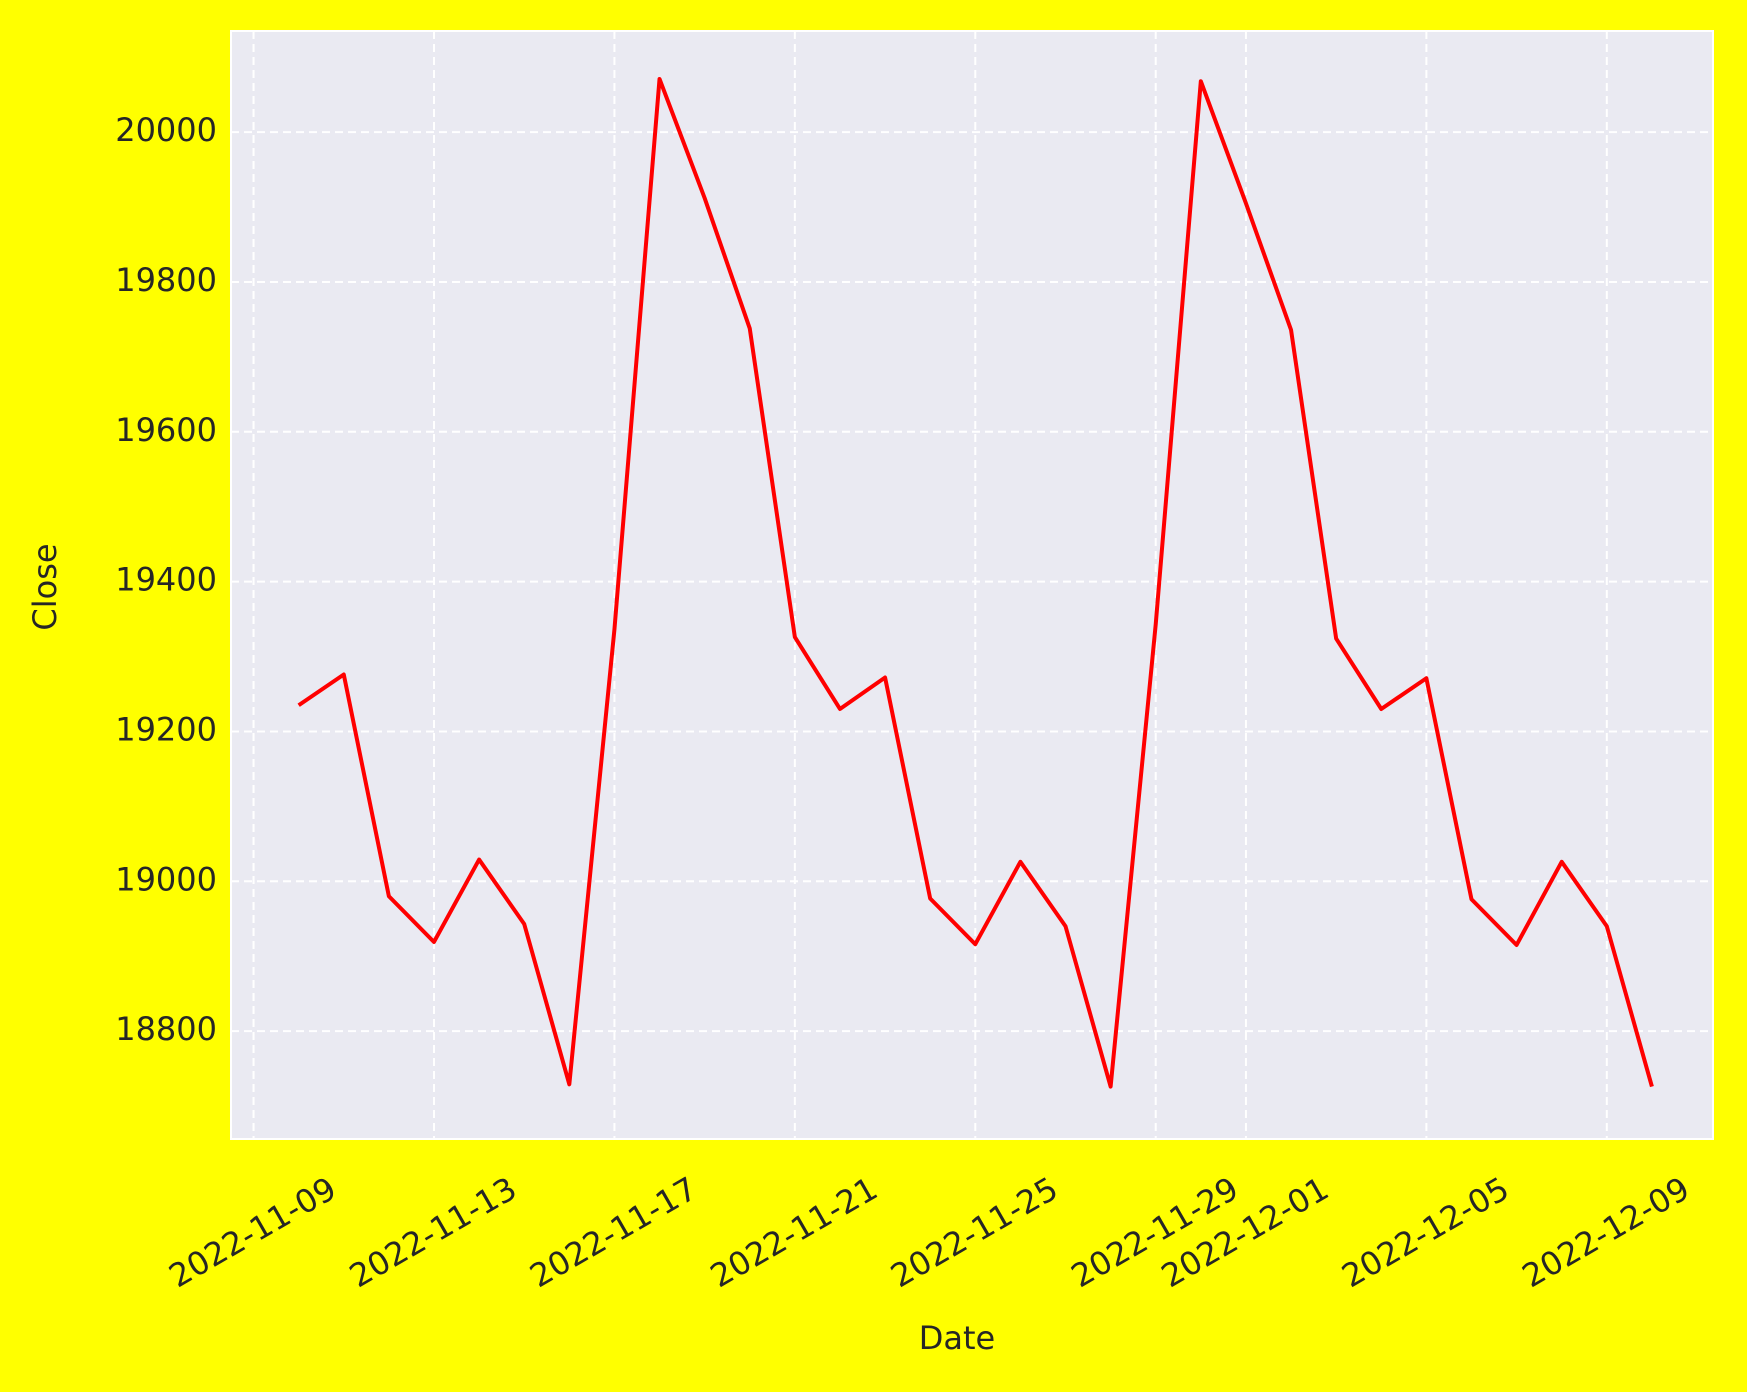 The image size is (1747, 1392). What do you see at coordinates (166, 130) in the screenshot?
I see `y-tick-label: 20000` at bounding box center [166, 130].